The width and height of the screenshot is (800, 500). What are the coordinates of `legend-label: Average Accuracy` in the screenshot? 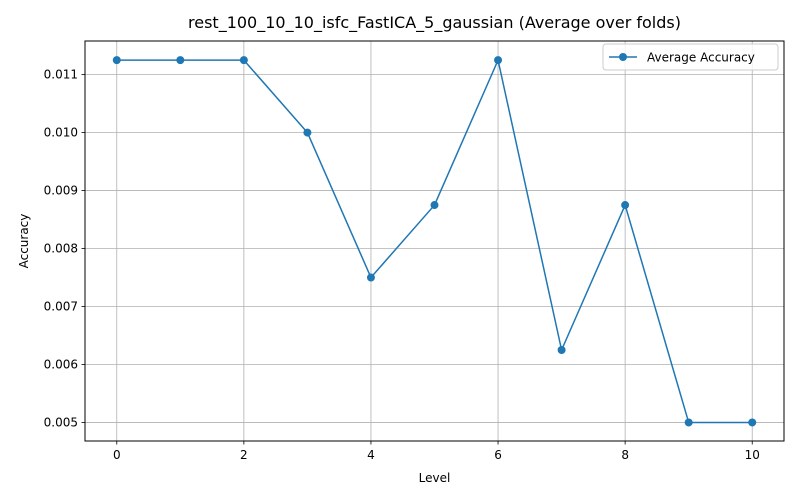 It's located at (701, 58).